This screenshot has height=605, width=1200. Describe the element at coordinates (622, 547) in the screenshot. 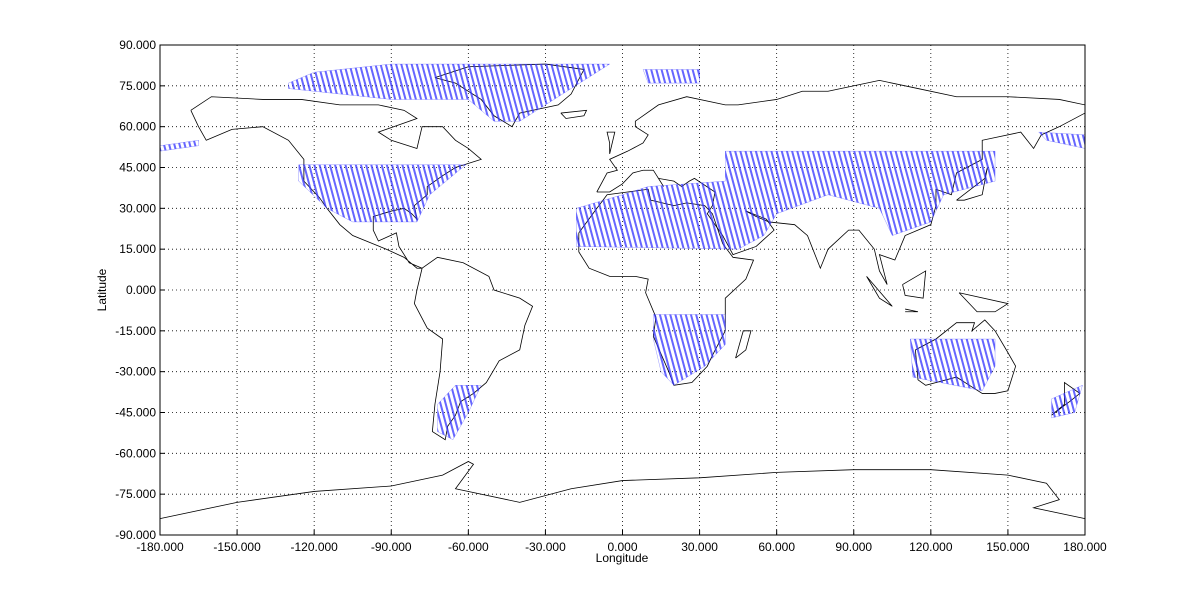

I see `x-tick-label: 0.000` at that location.